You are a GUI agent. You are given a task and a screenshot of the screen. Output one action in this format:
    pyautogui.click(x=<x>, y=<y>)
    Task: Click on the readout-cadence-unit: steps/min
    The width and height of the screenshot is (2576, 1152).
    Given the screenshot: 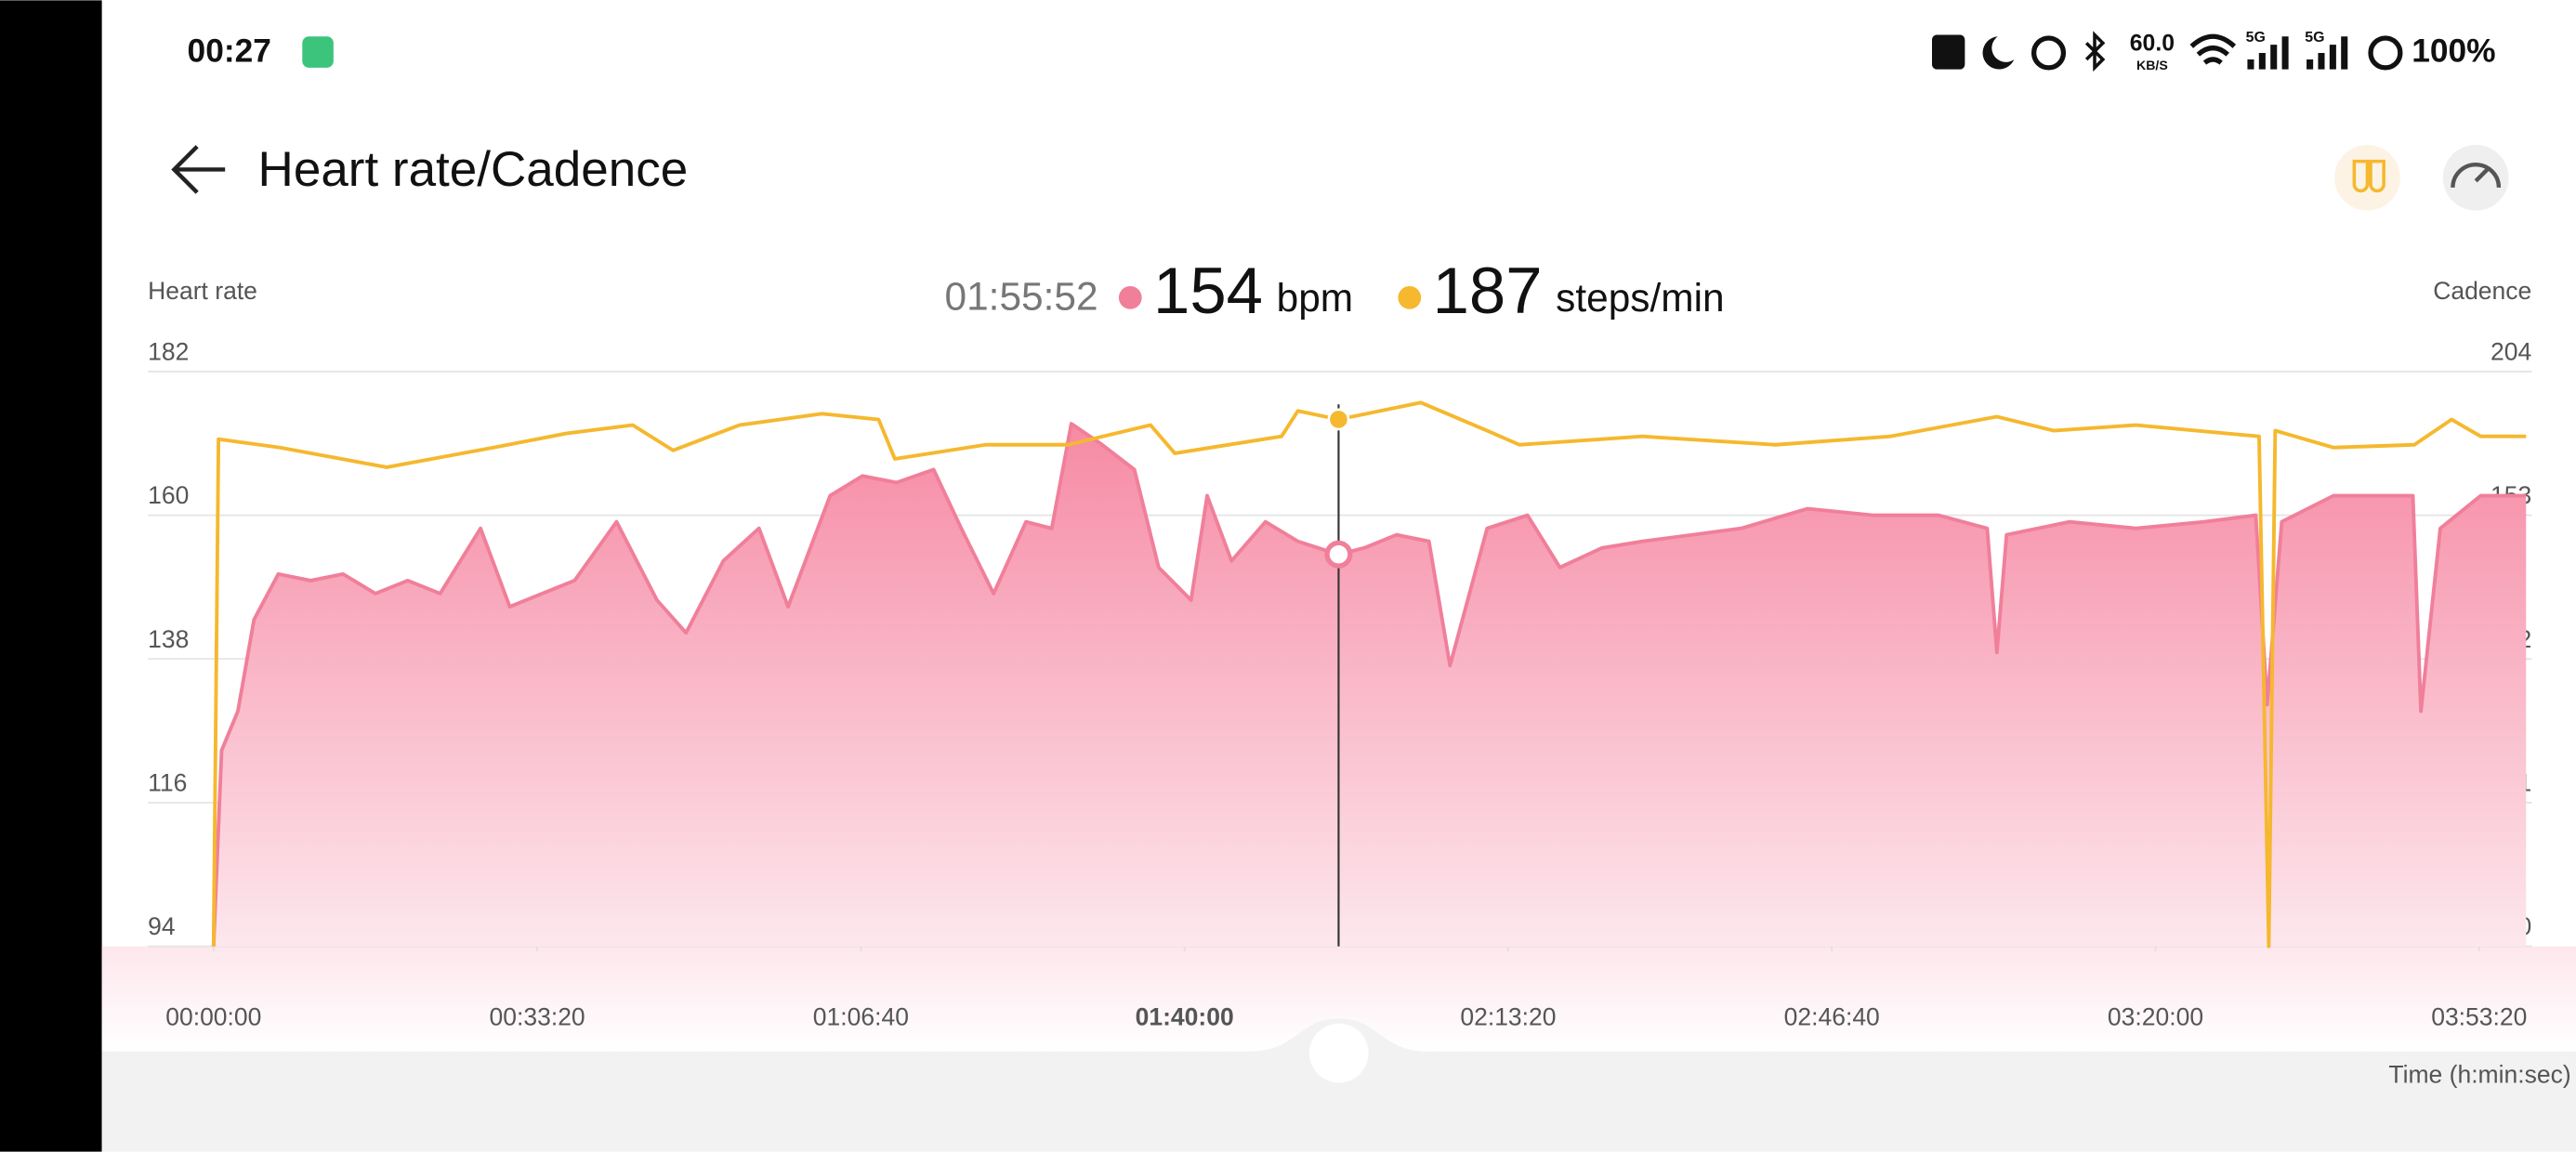 What is the action you would take?
    pyautogui.click(x=1640, y=298)
    